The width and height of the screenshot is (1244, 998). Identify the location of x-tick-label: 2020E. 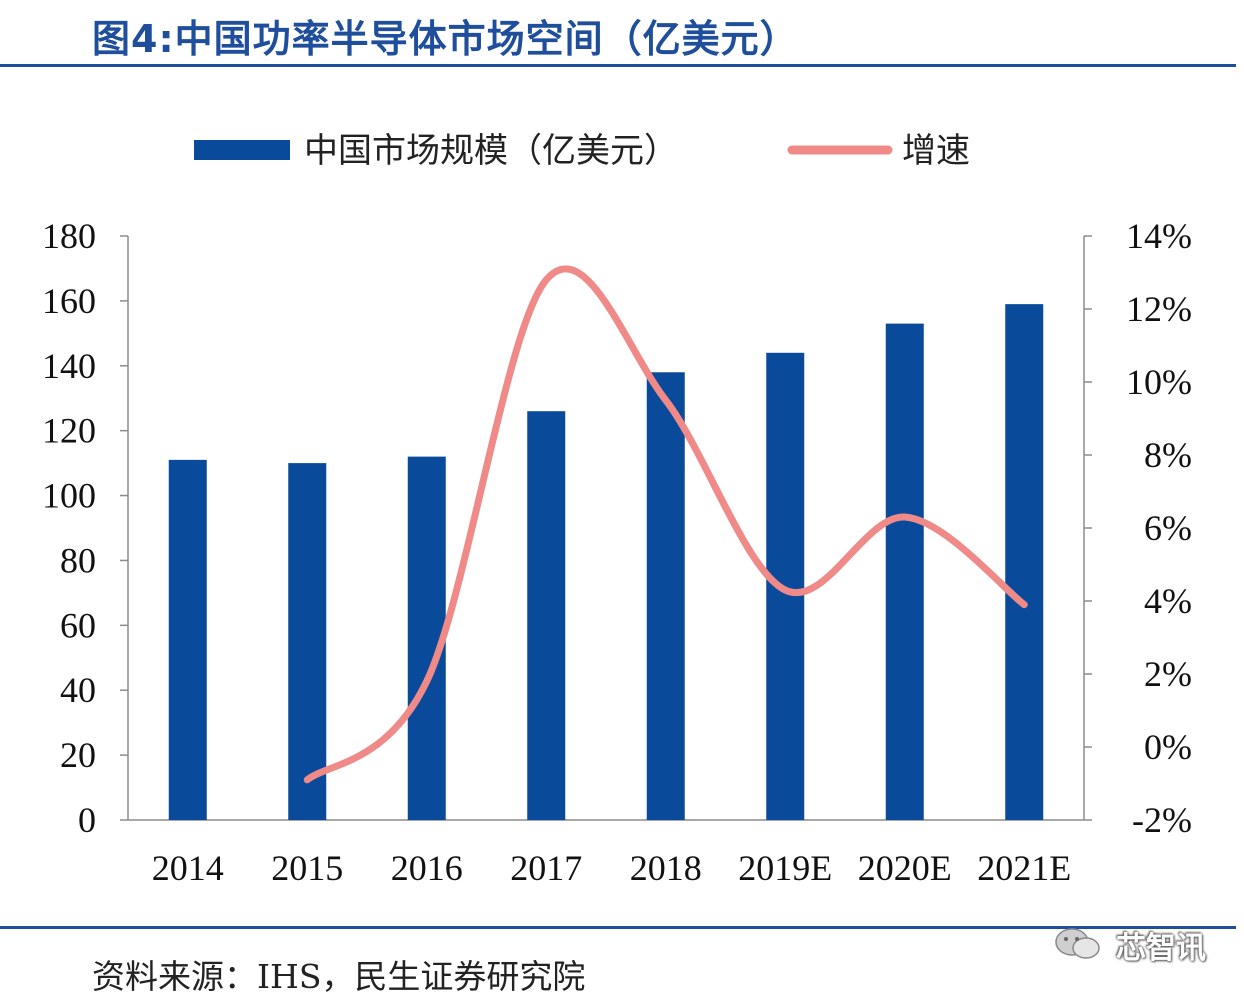
(905, 868).